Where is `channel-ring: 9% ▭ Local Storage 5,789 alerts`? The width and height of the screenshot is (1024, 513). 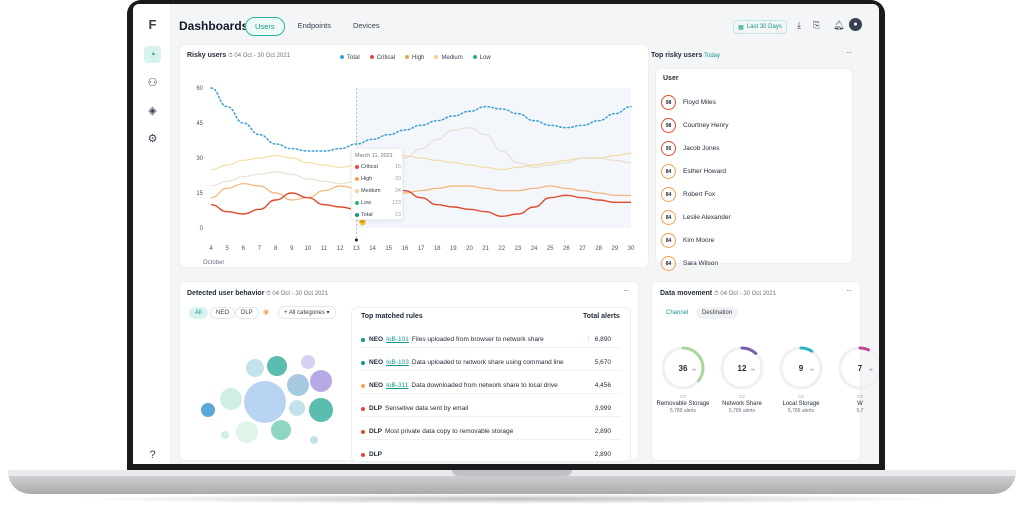
channel-ring: 9% ▭ Local Storage 5,789 alerts is located at coordinates (801, 379).